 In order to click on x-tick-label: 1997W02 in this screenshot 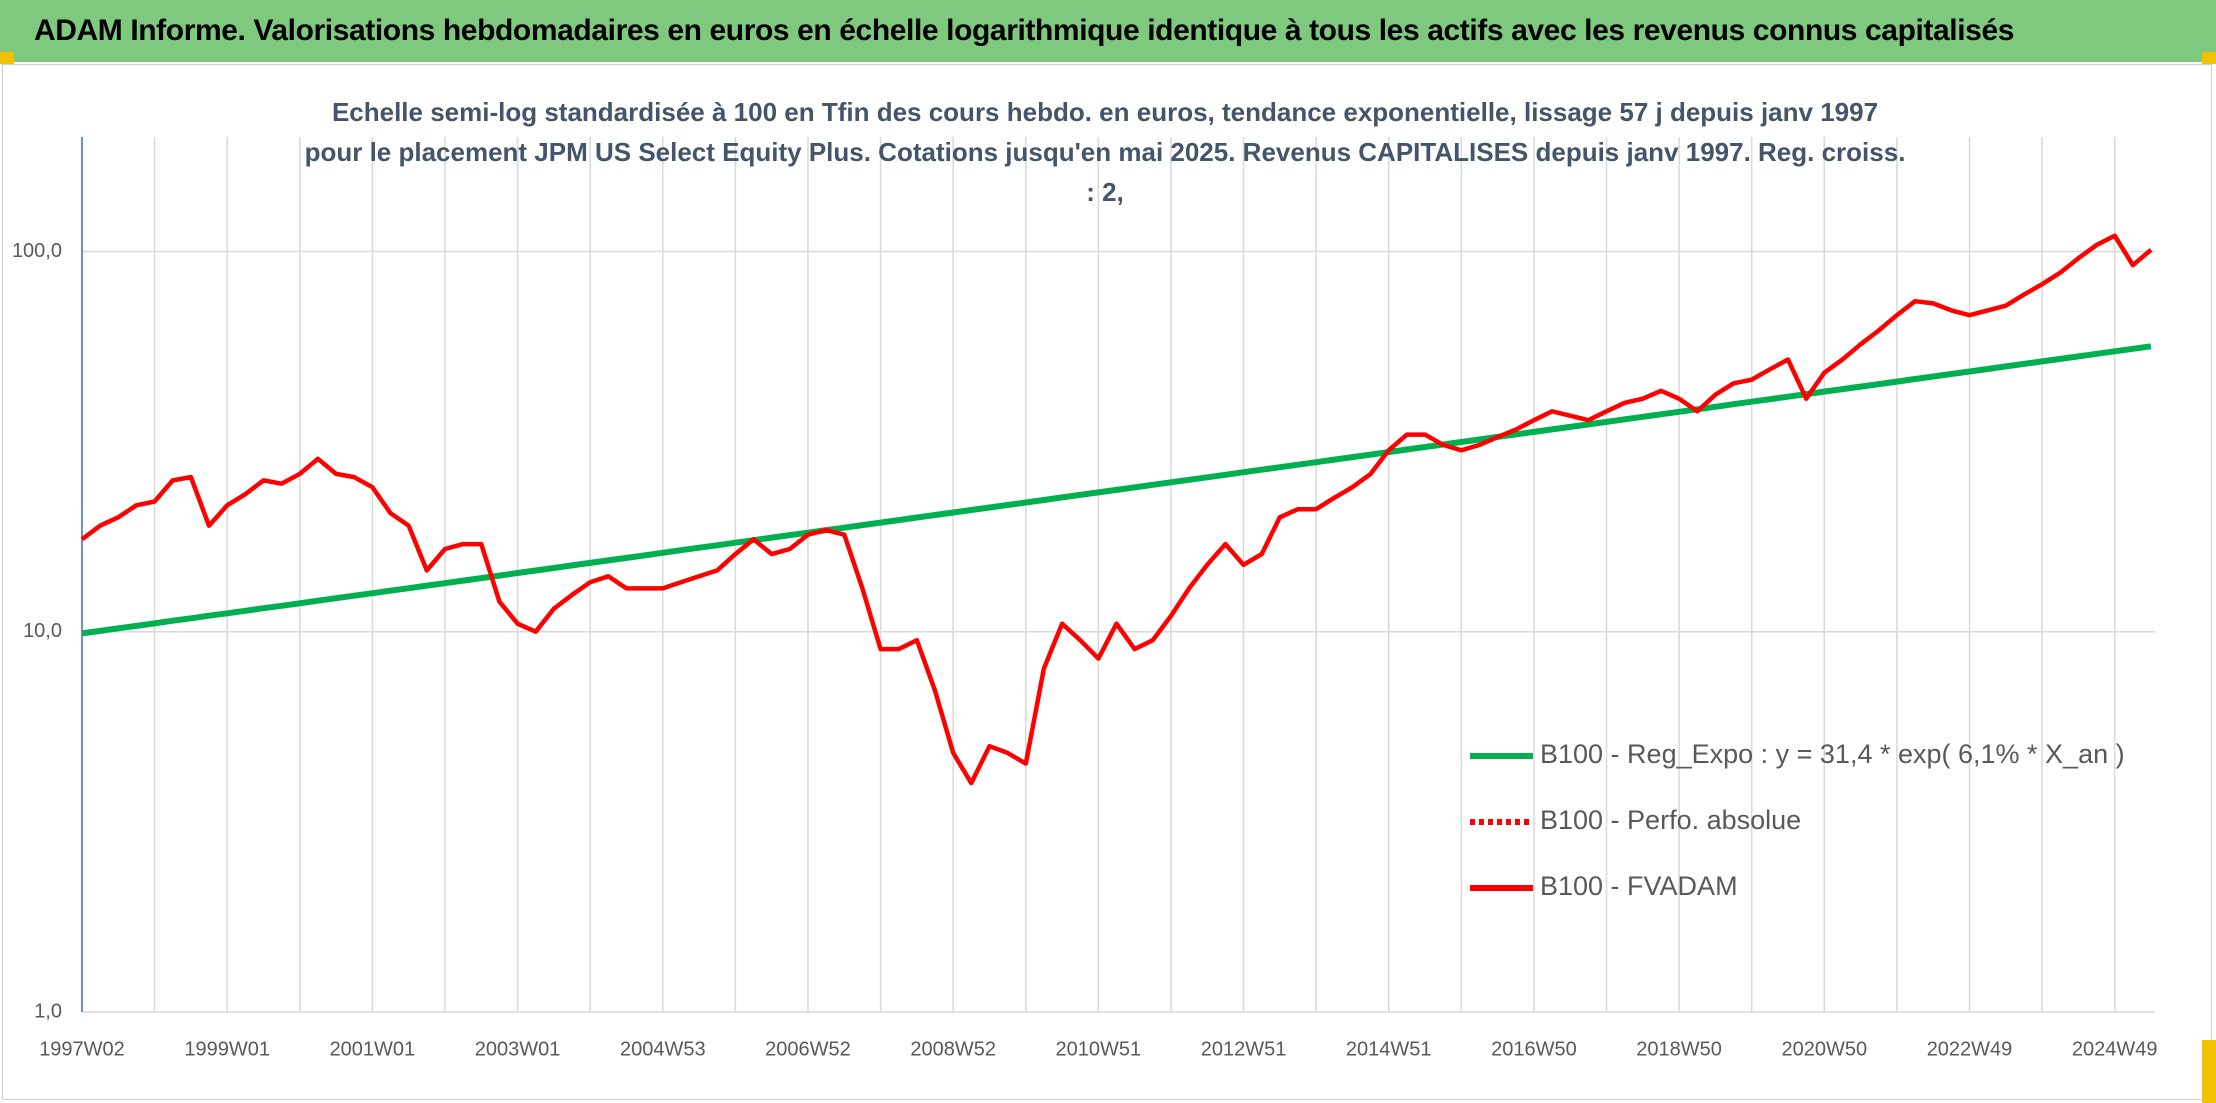, I will do `click(82, 1049)`.